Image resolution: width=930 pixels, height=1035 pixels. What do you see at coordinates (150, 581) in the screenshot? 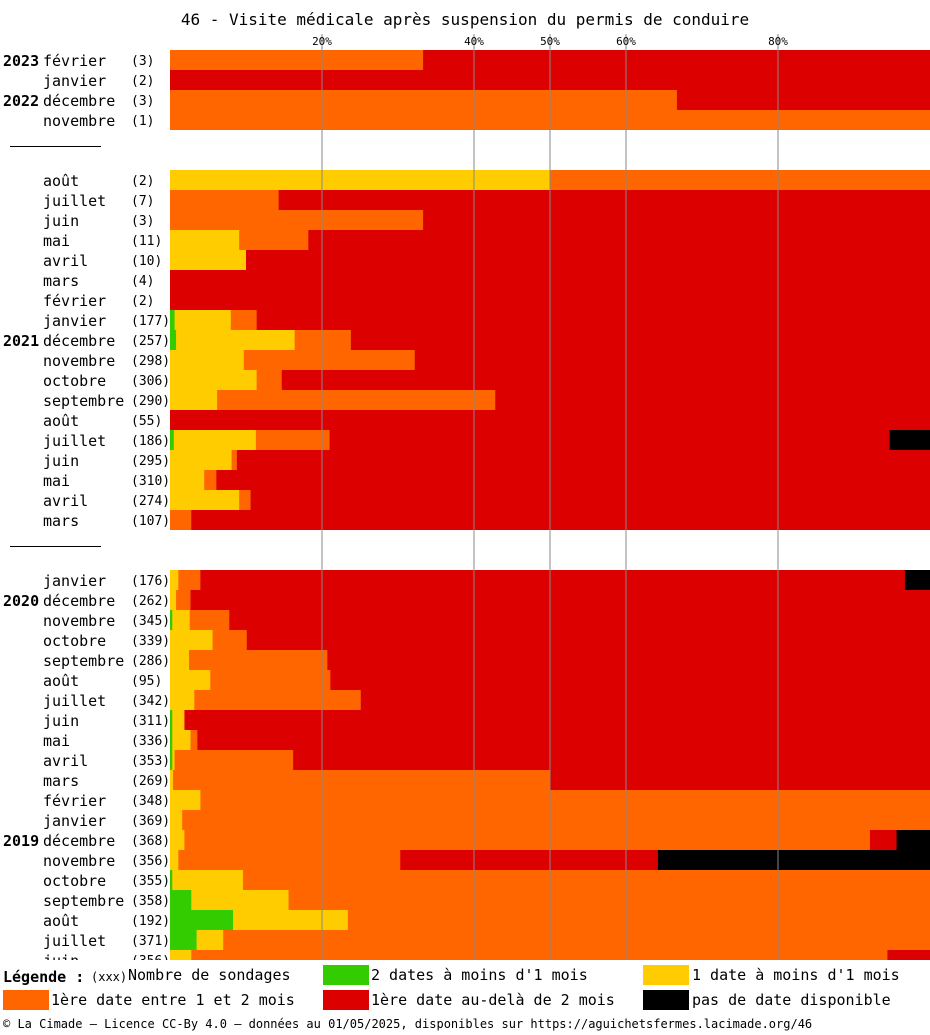
I see `row-count: (176)` at bounding box center [150, 581].